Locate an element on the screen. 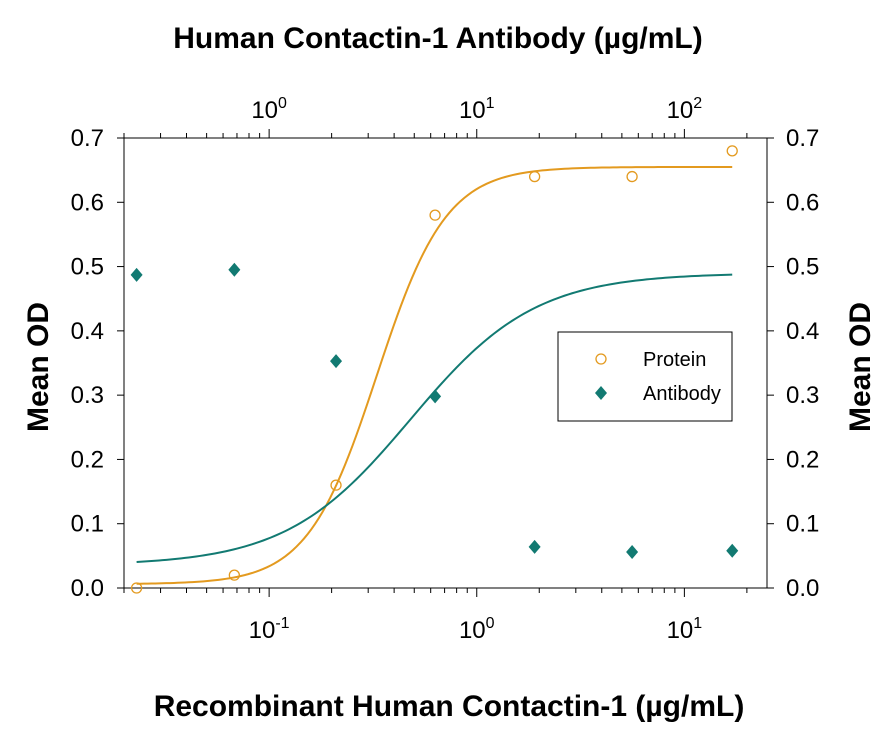  y-axis-title-left: Mean OD is located at coordinates (38, 367).